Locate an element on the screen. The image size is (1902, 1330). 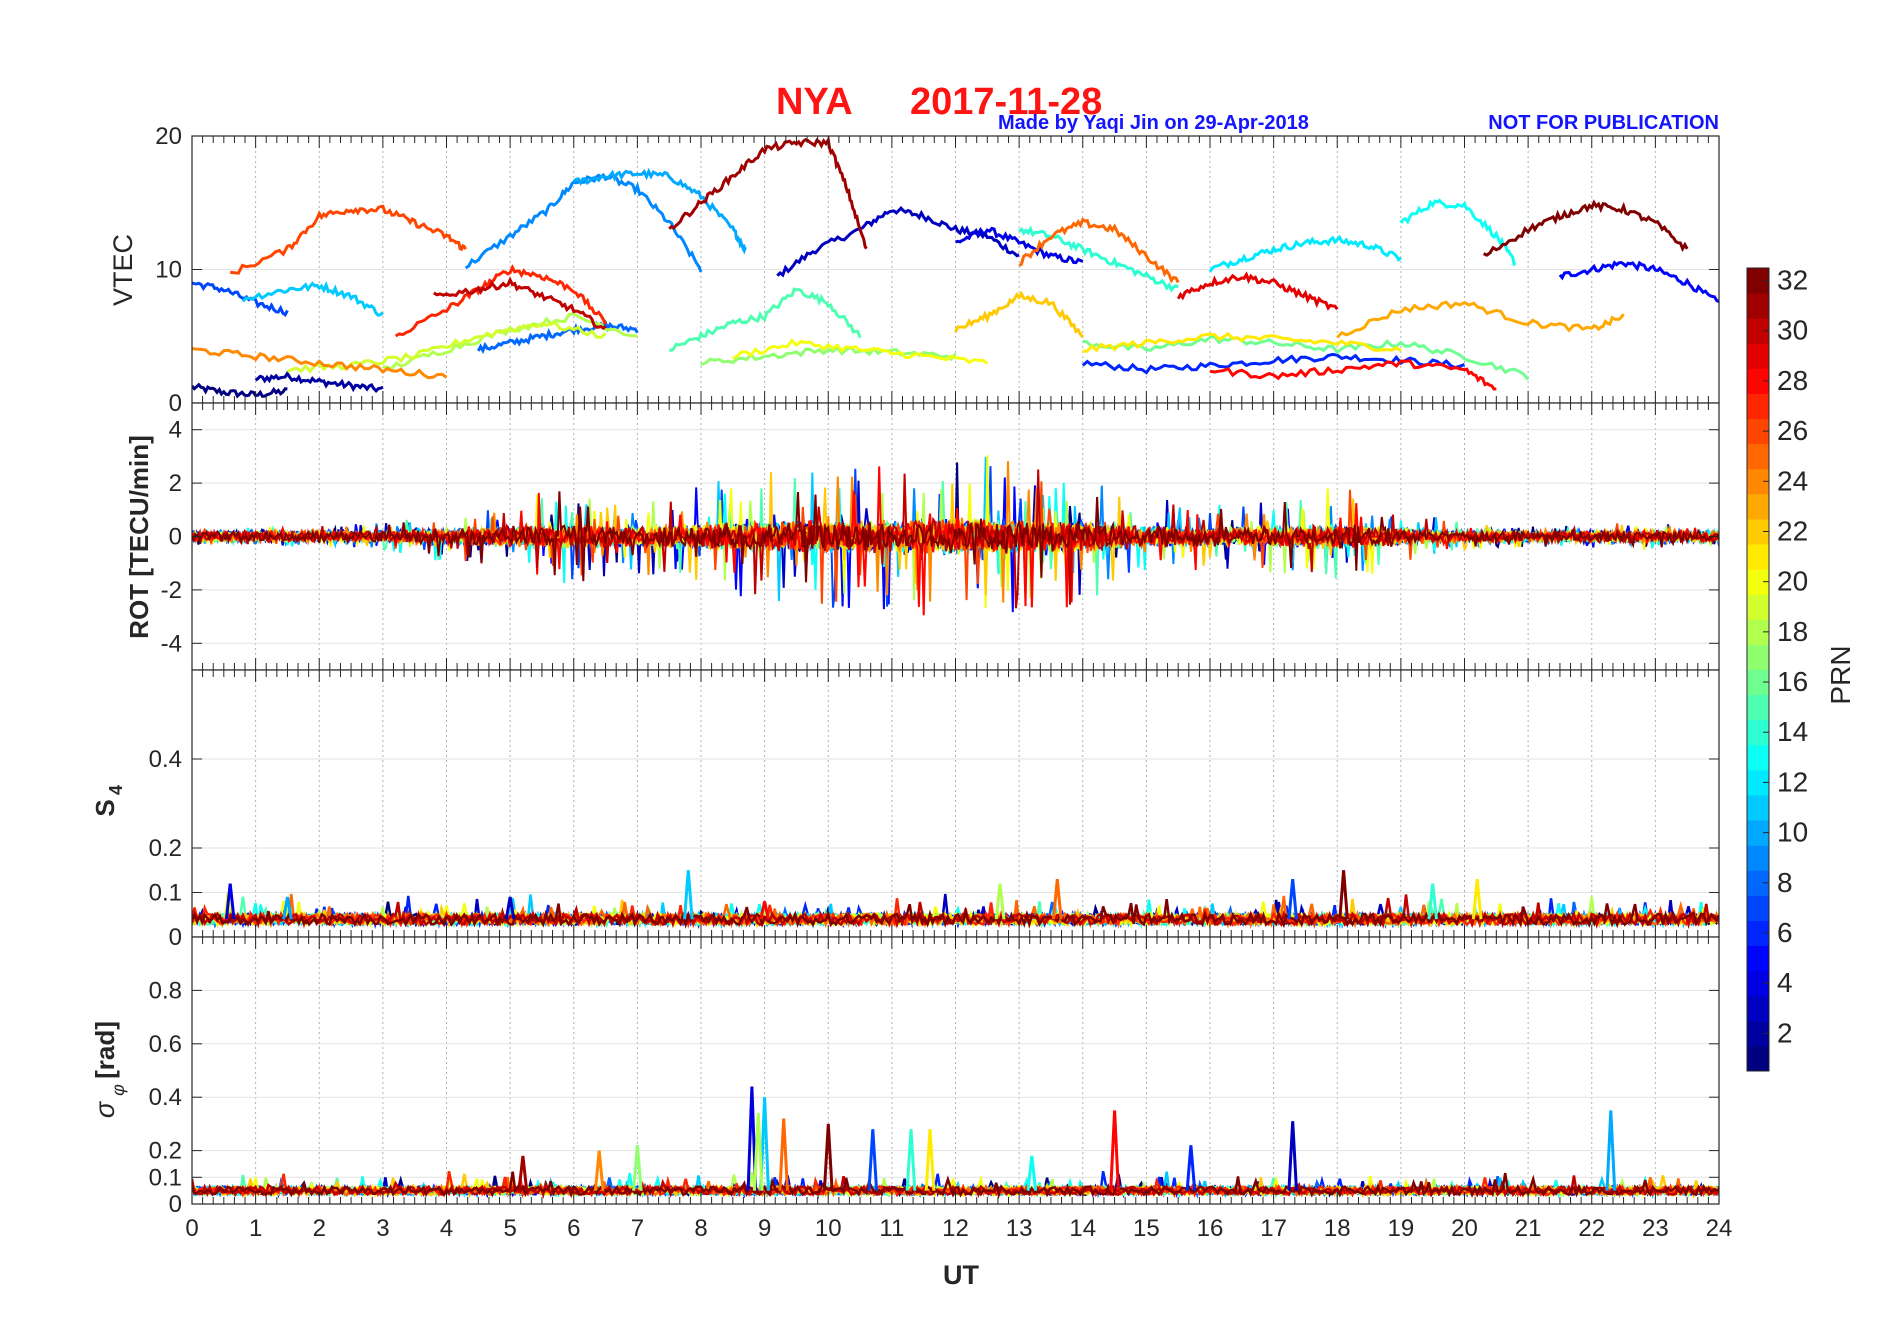
colorbar-tick-label: 8 is located at coordinates (1785, 882).